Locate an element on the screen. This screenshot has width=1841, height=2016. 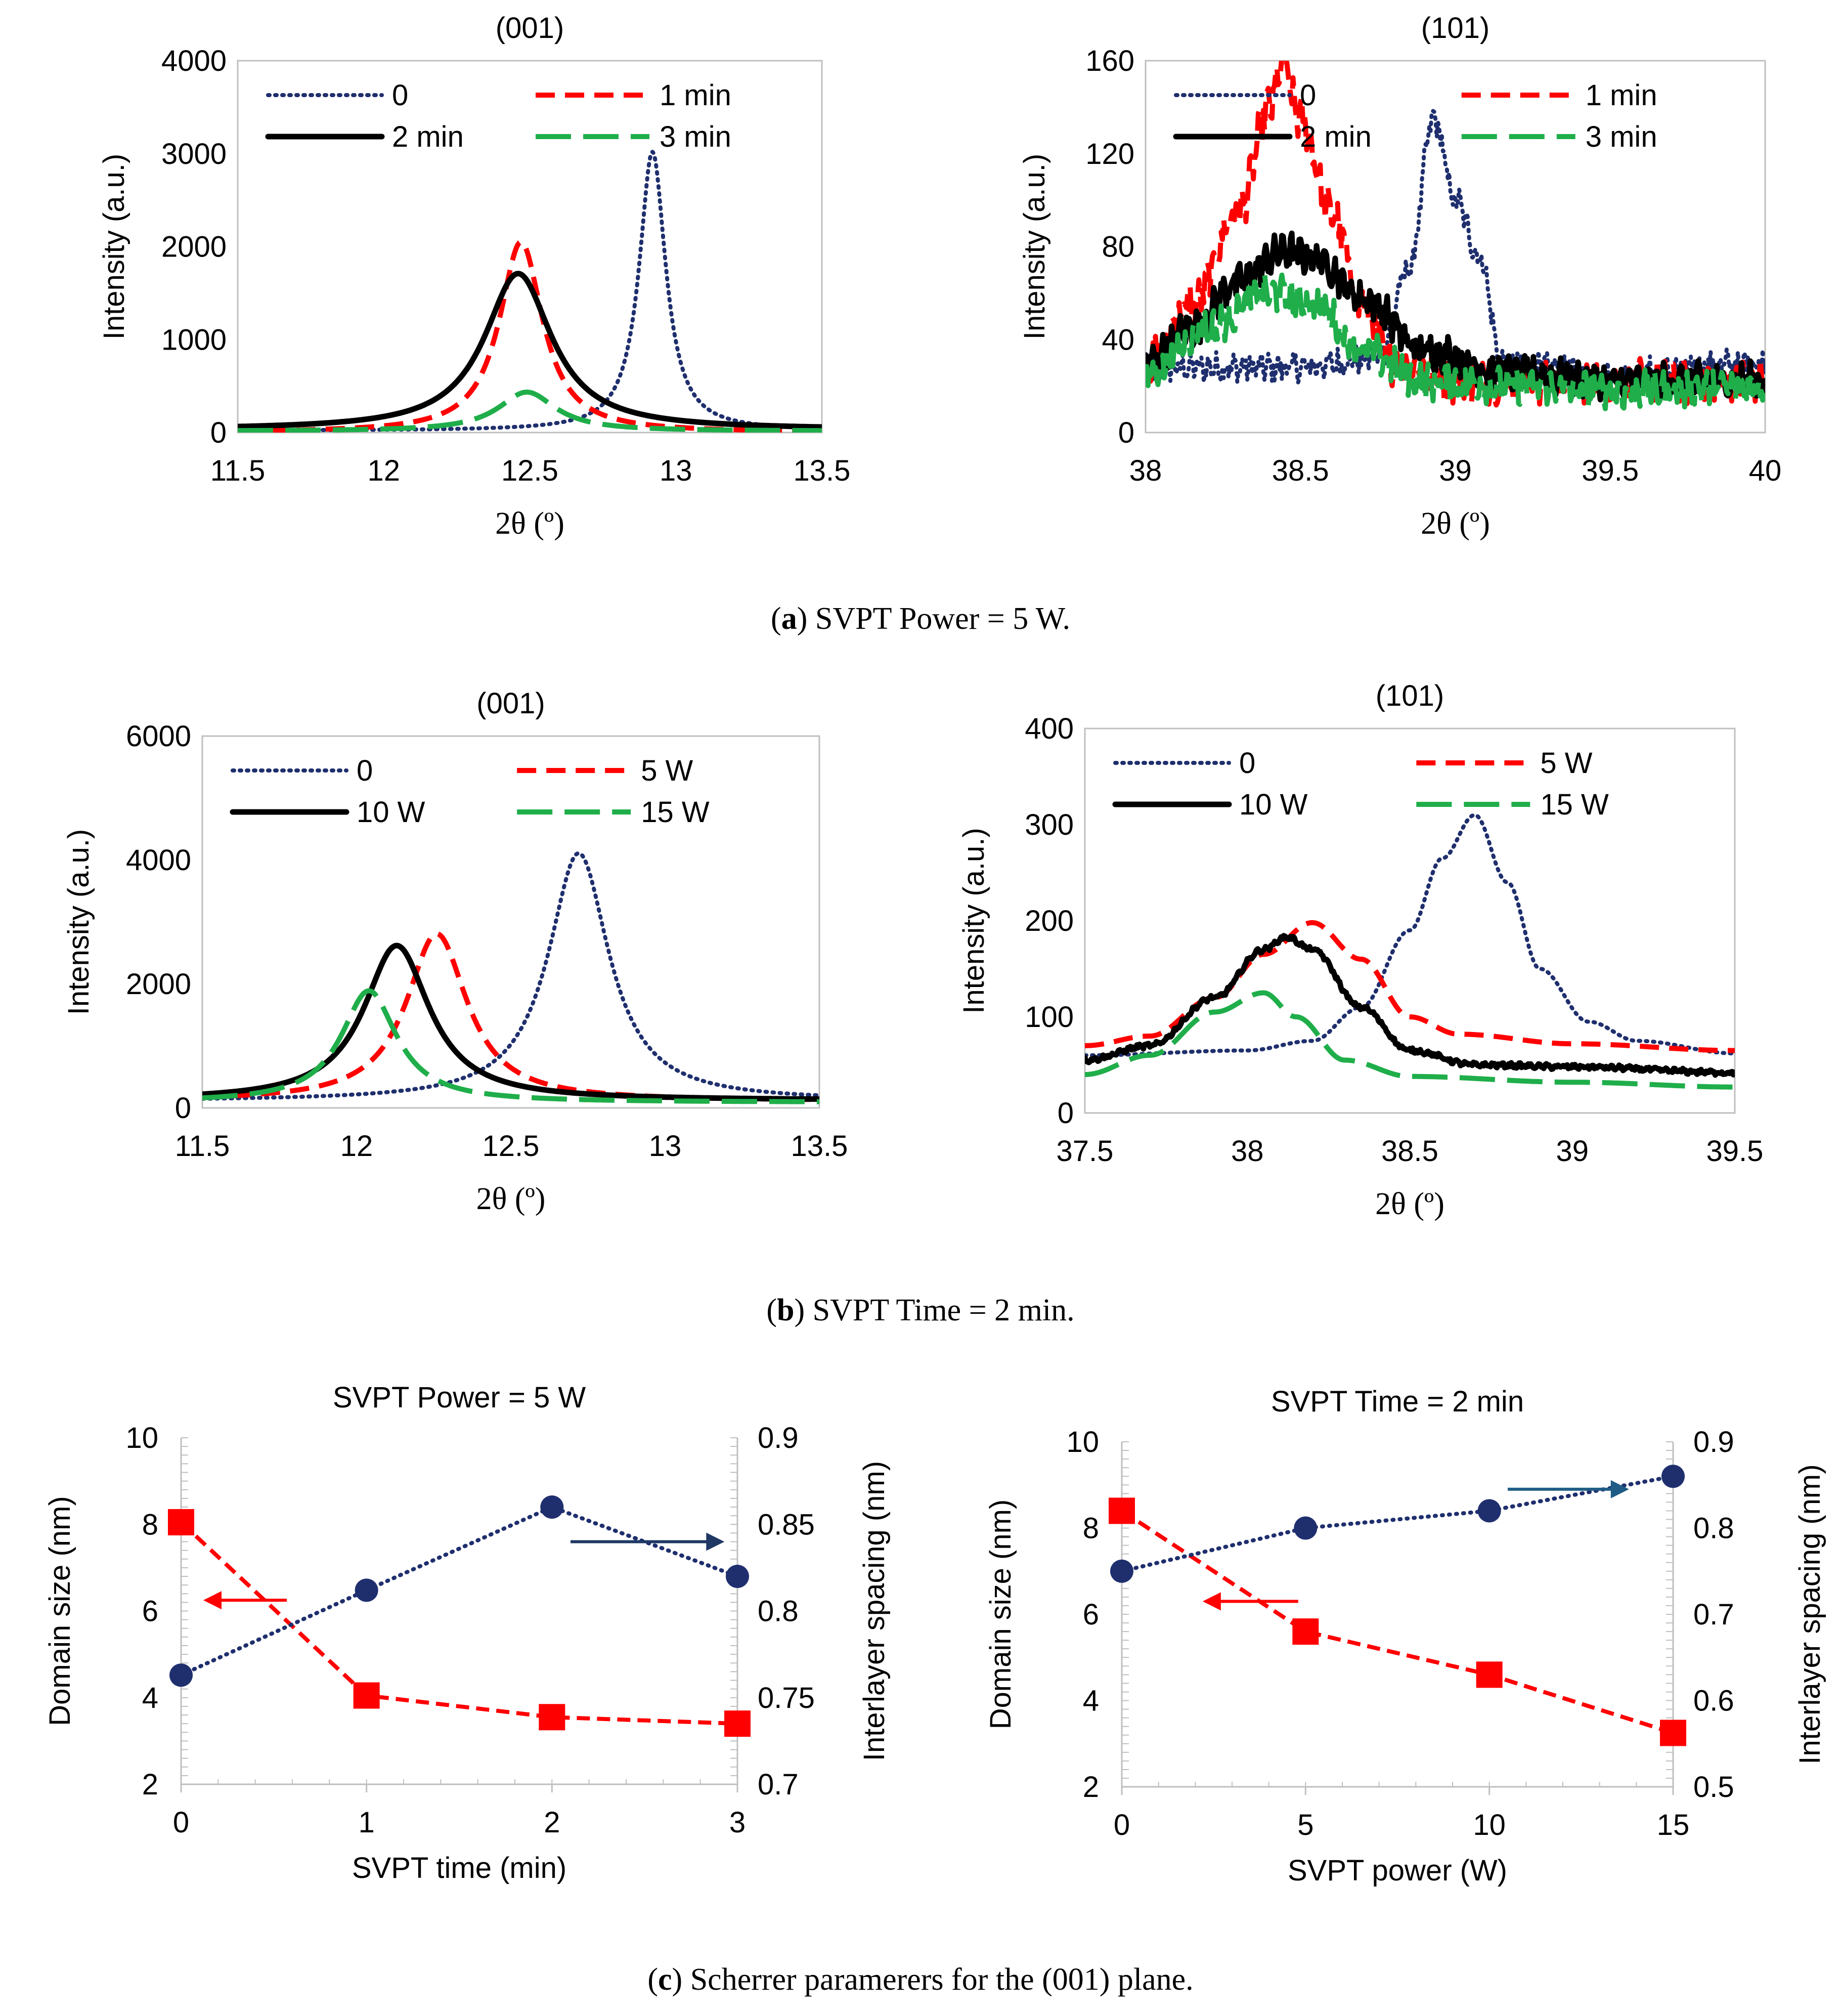
series-line-5-W is located at coordinates (510, 1017).